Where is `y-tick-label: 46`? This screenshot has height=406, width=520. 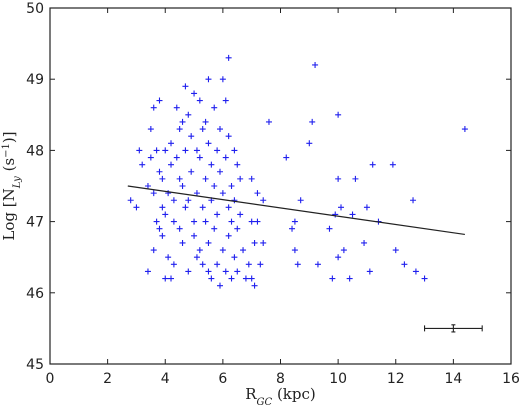 y-tick-label: 46 is located at coordinates (35, 294).